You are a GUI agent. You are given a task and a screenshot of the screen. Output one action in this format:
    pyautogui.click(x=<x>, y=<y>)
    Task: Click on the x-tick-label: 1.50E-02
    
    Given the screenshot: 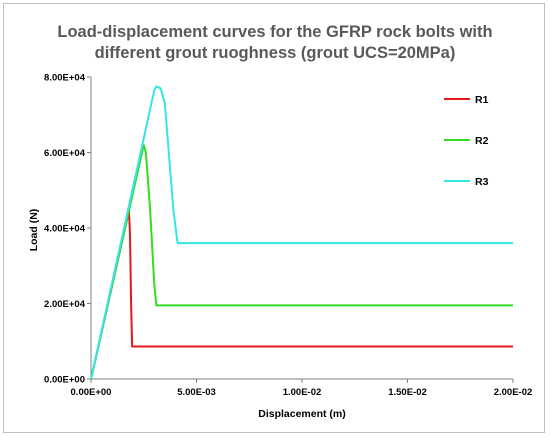 What is the action you would take?
    pyautogui.click(x=407, y=392)
    